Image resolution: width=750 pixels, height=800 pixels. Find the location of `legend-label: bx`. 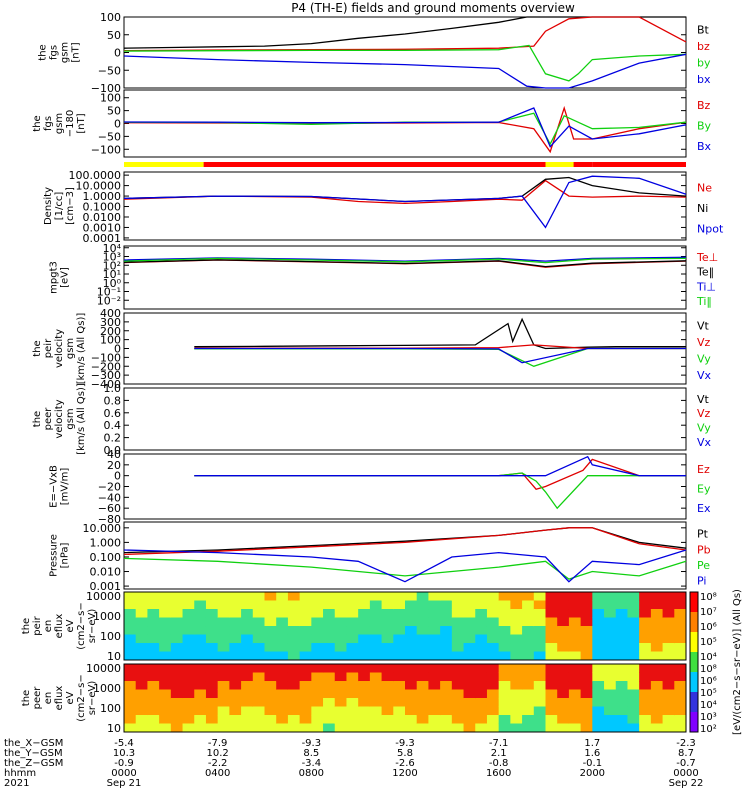

legend-label: bx is located at coordinates (704, 79).